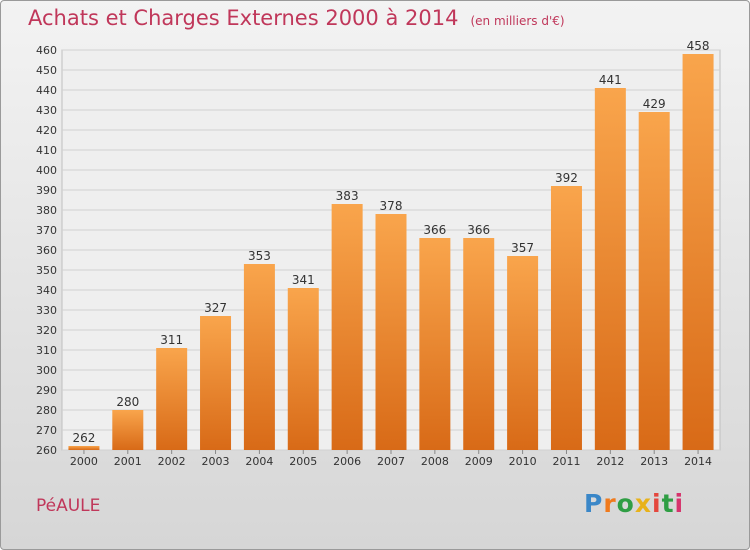  What do you see at coordinates (172, 461) in the screenshot?
I see `x-tick-label: 2002` at bounding box center [172, 461].